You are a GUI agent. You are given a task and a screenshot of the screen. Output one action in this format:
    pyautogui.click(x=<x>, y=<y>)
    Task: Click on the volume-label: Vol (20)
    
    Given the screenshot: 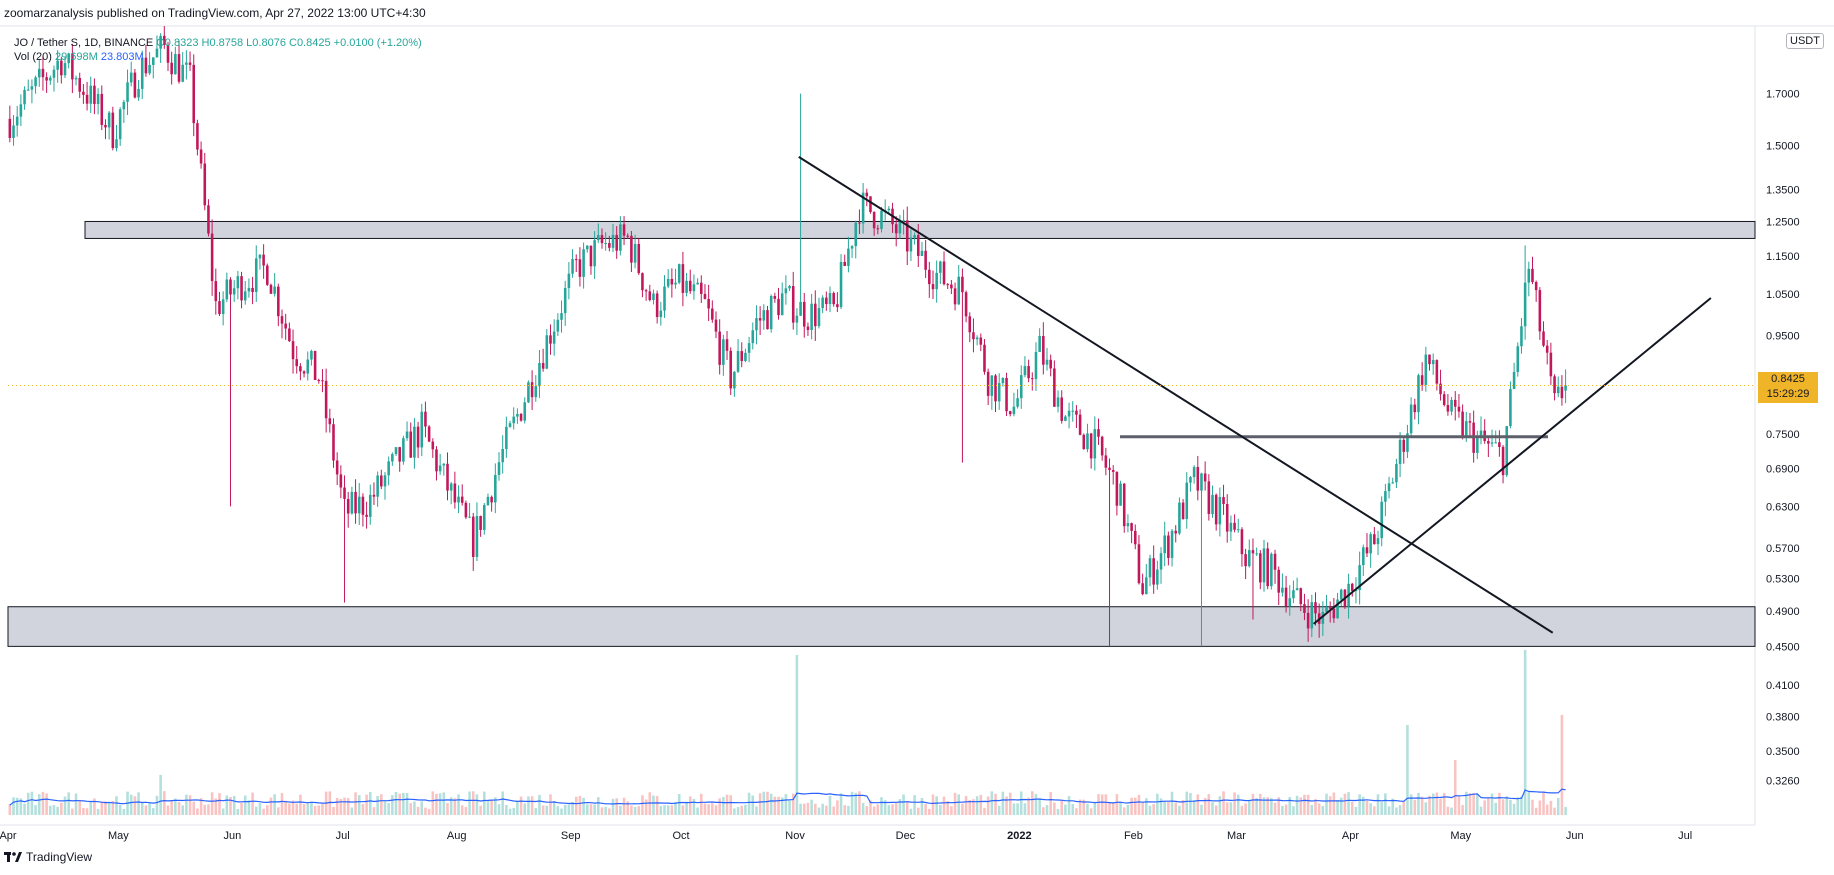 What is the action you would take?
    pyautogui.click(x=33, y=57)
    